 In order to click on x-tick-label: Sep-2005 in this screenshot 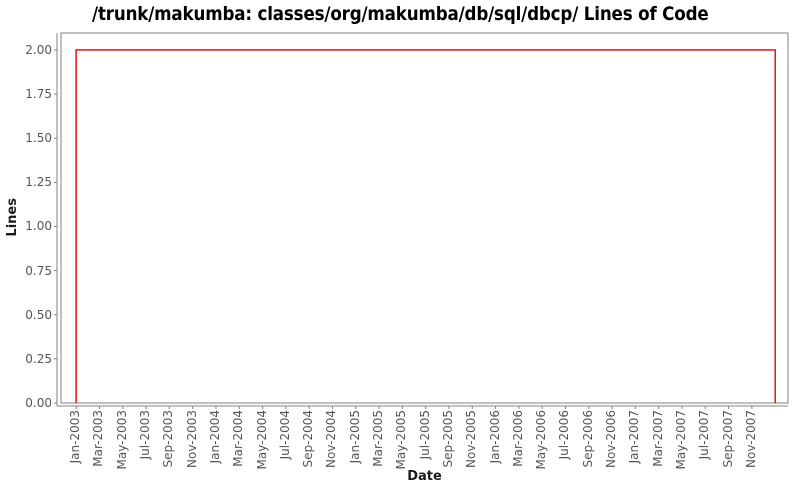, I will do `click(447, 439)`.